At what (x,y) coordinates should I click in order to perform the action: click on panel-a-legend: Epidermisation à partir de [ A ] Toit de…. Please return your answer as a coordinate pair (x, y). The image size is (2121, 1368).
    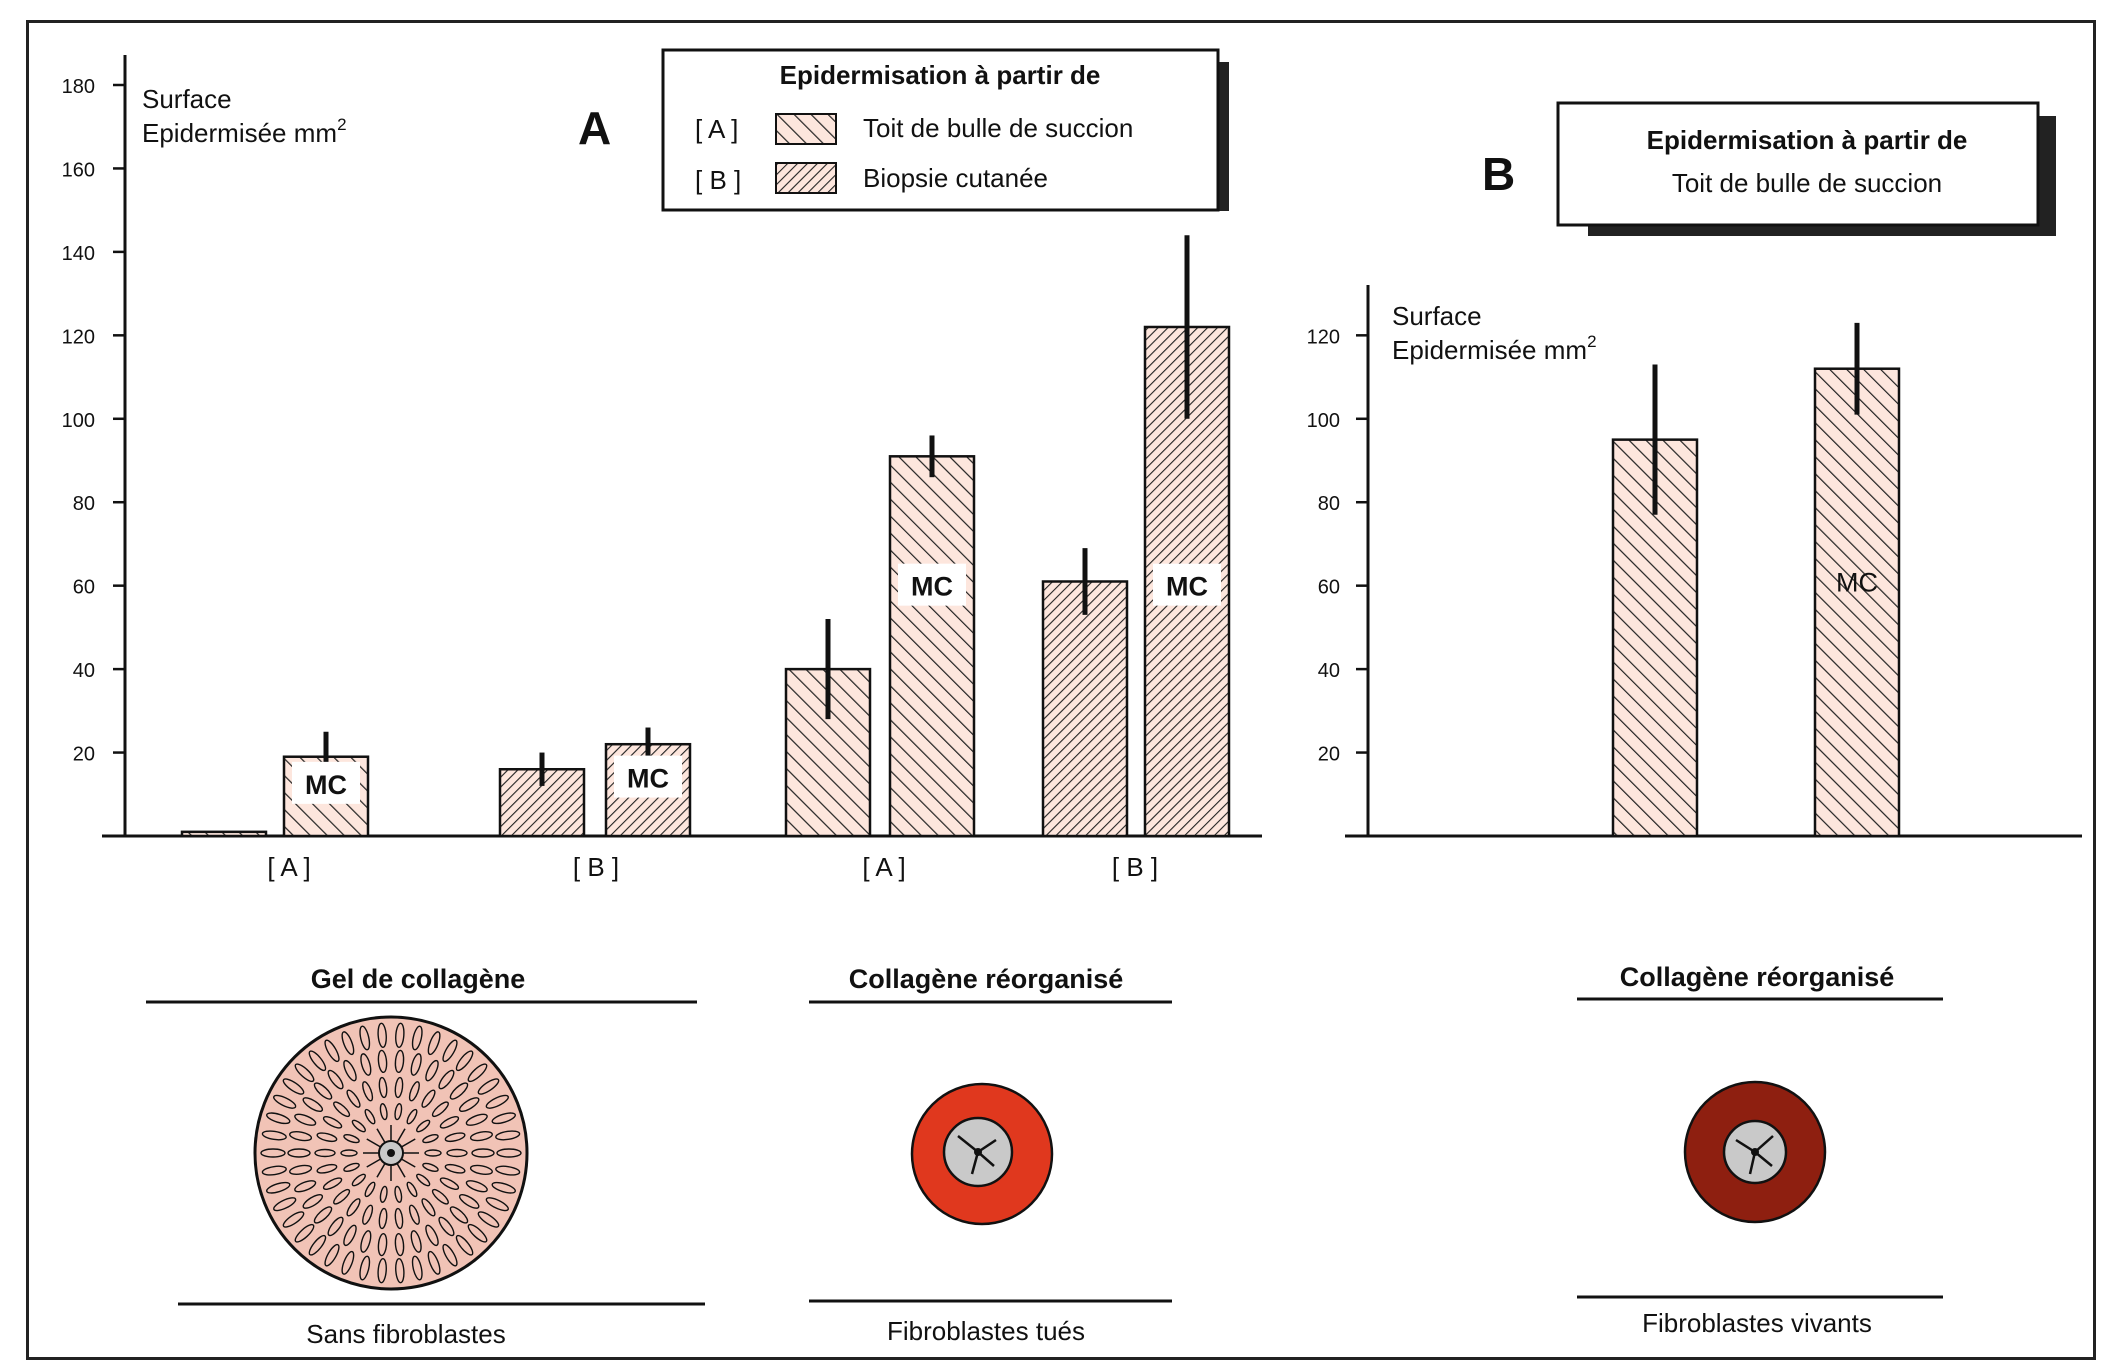
    Looking at the image, I should click on (945, 130).